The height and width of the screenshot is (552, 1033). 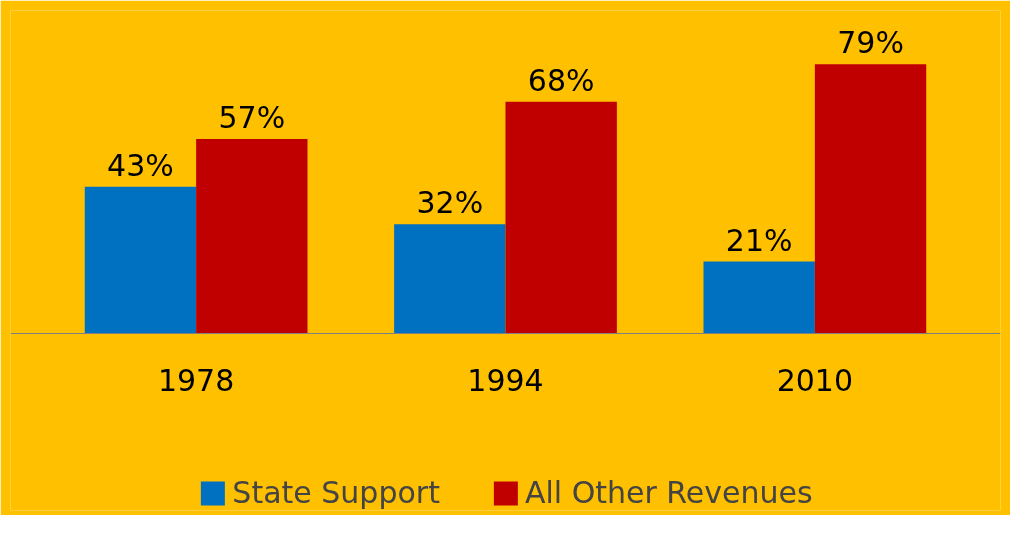 What do you see at coordinates (505, 381) in the screenshot?
I see `x-tick-label: 1994` at bounding box center [505, 381].